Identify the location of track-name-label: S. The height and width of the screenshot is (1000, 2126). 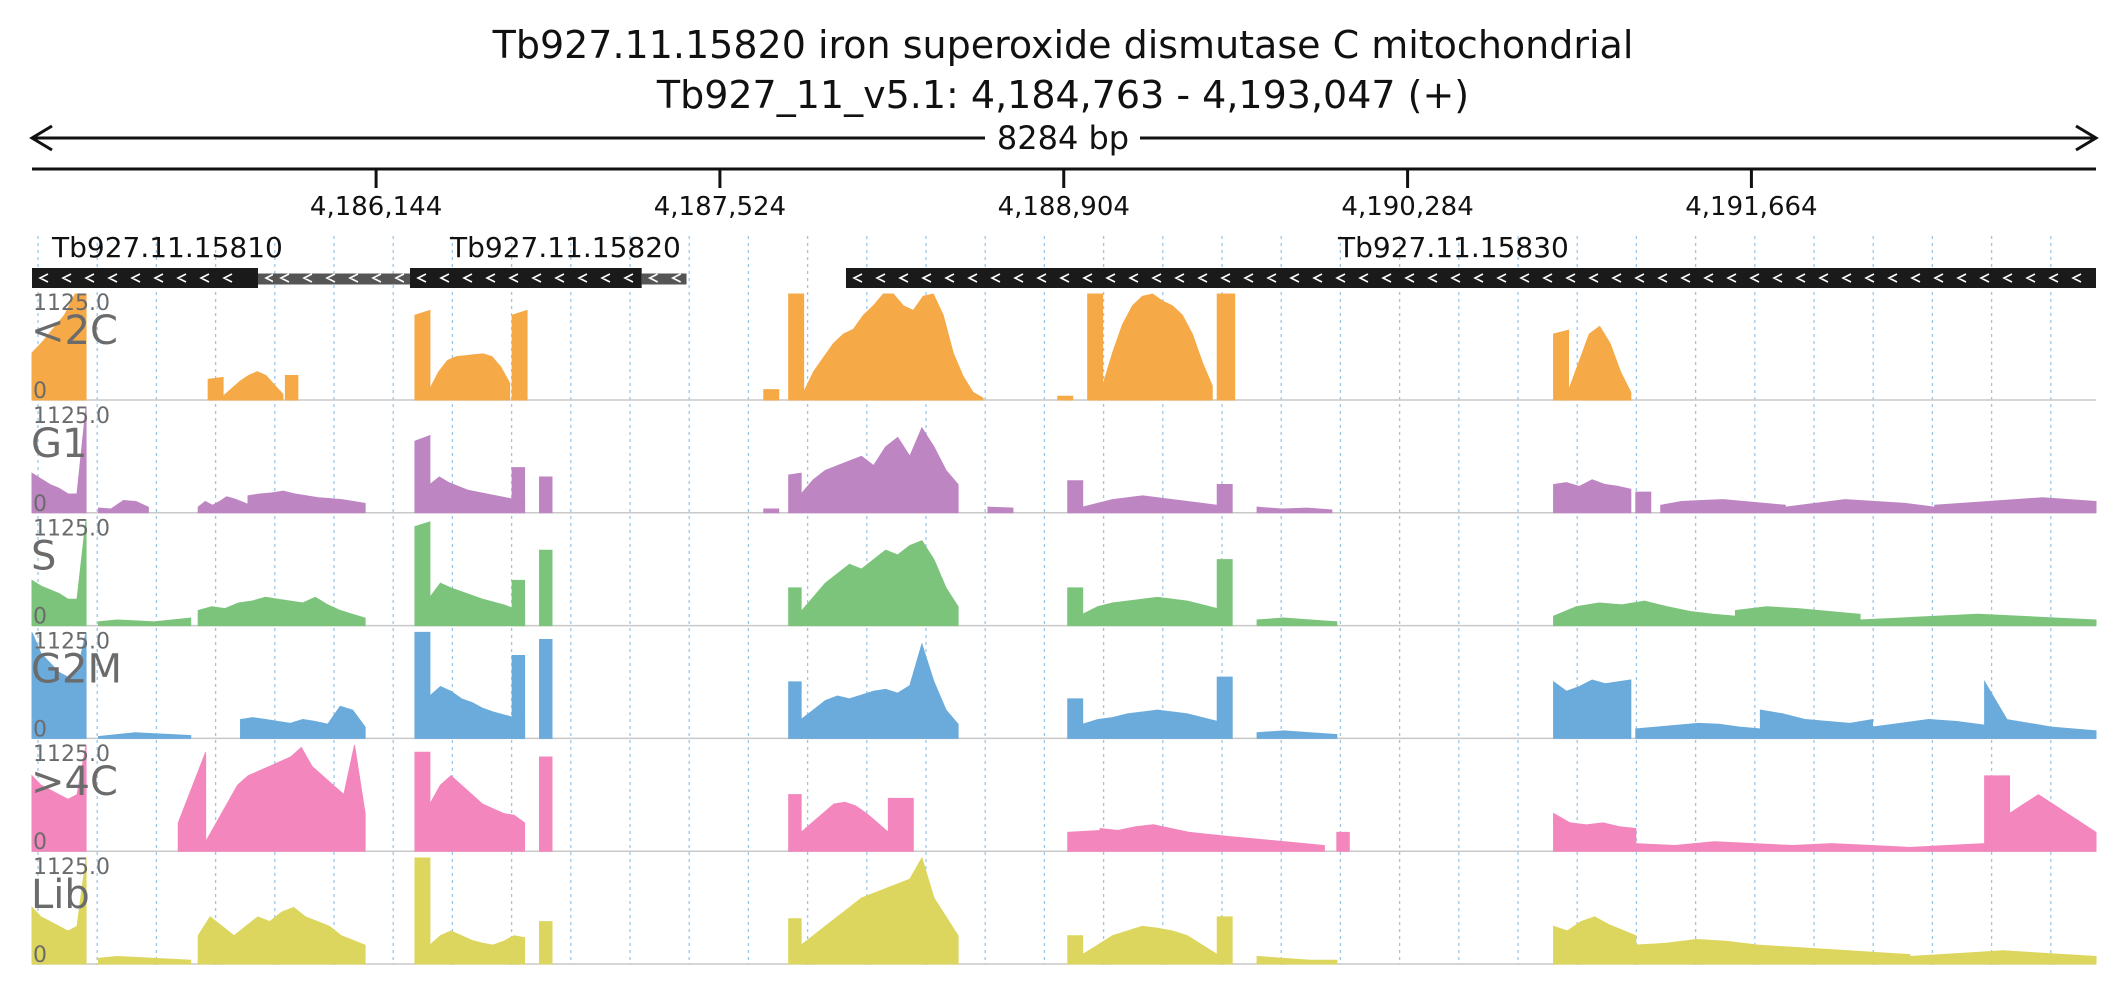
(43, 557).